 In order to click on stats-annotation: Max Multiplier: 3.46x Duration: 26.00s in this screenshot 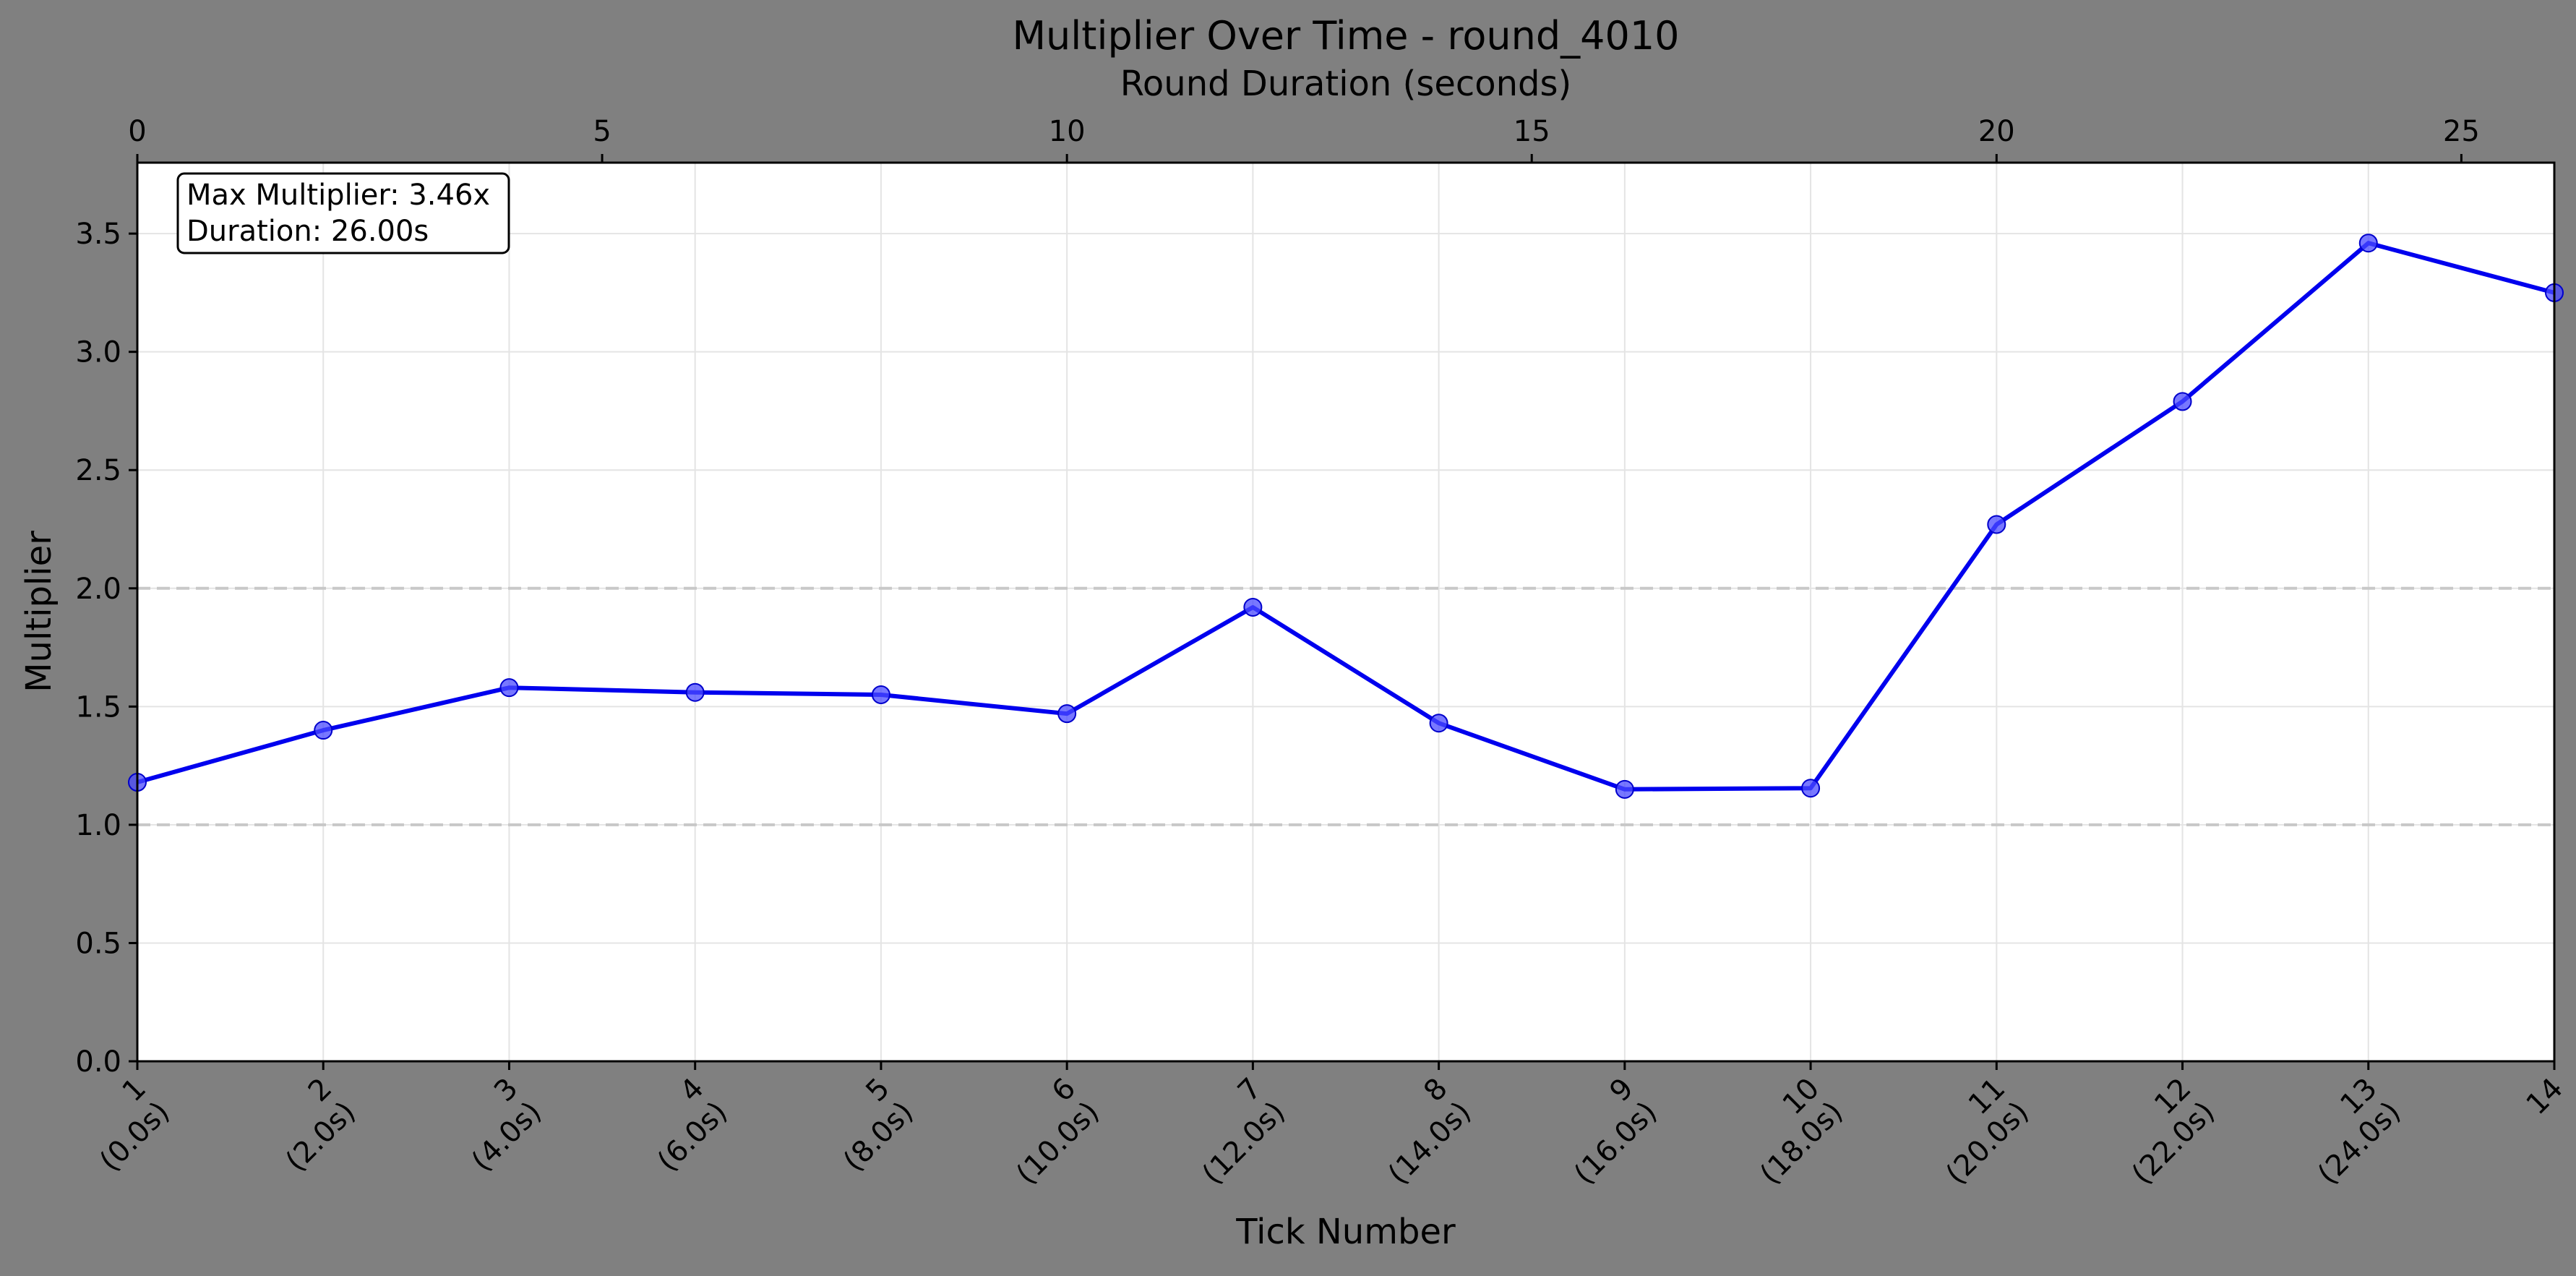, I will do `click(343, 213)`.